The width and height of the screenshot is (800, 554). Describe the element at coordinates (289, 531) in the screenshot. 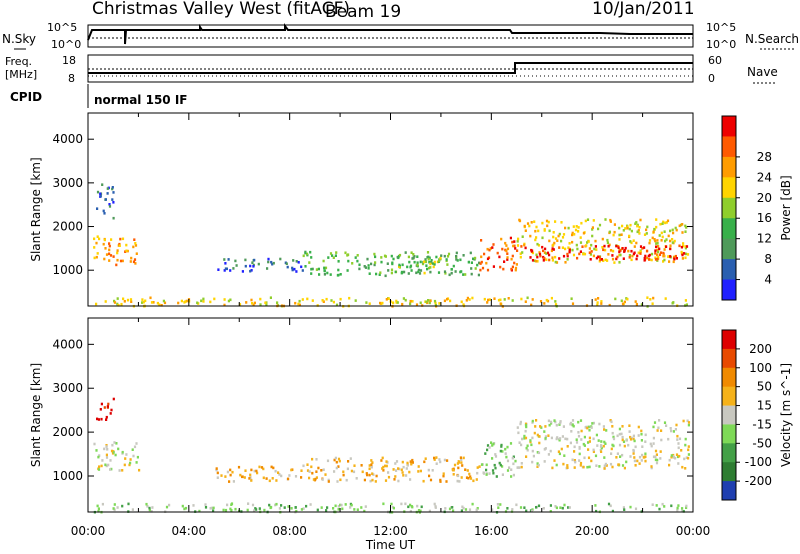

I see `velocity-xtick-label: 08:00` at that location.